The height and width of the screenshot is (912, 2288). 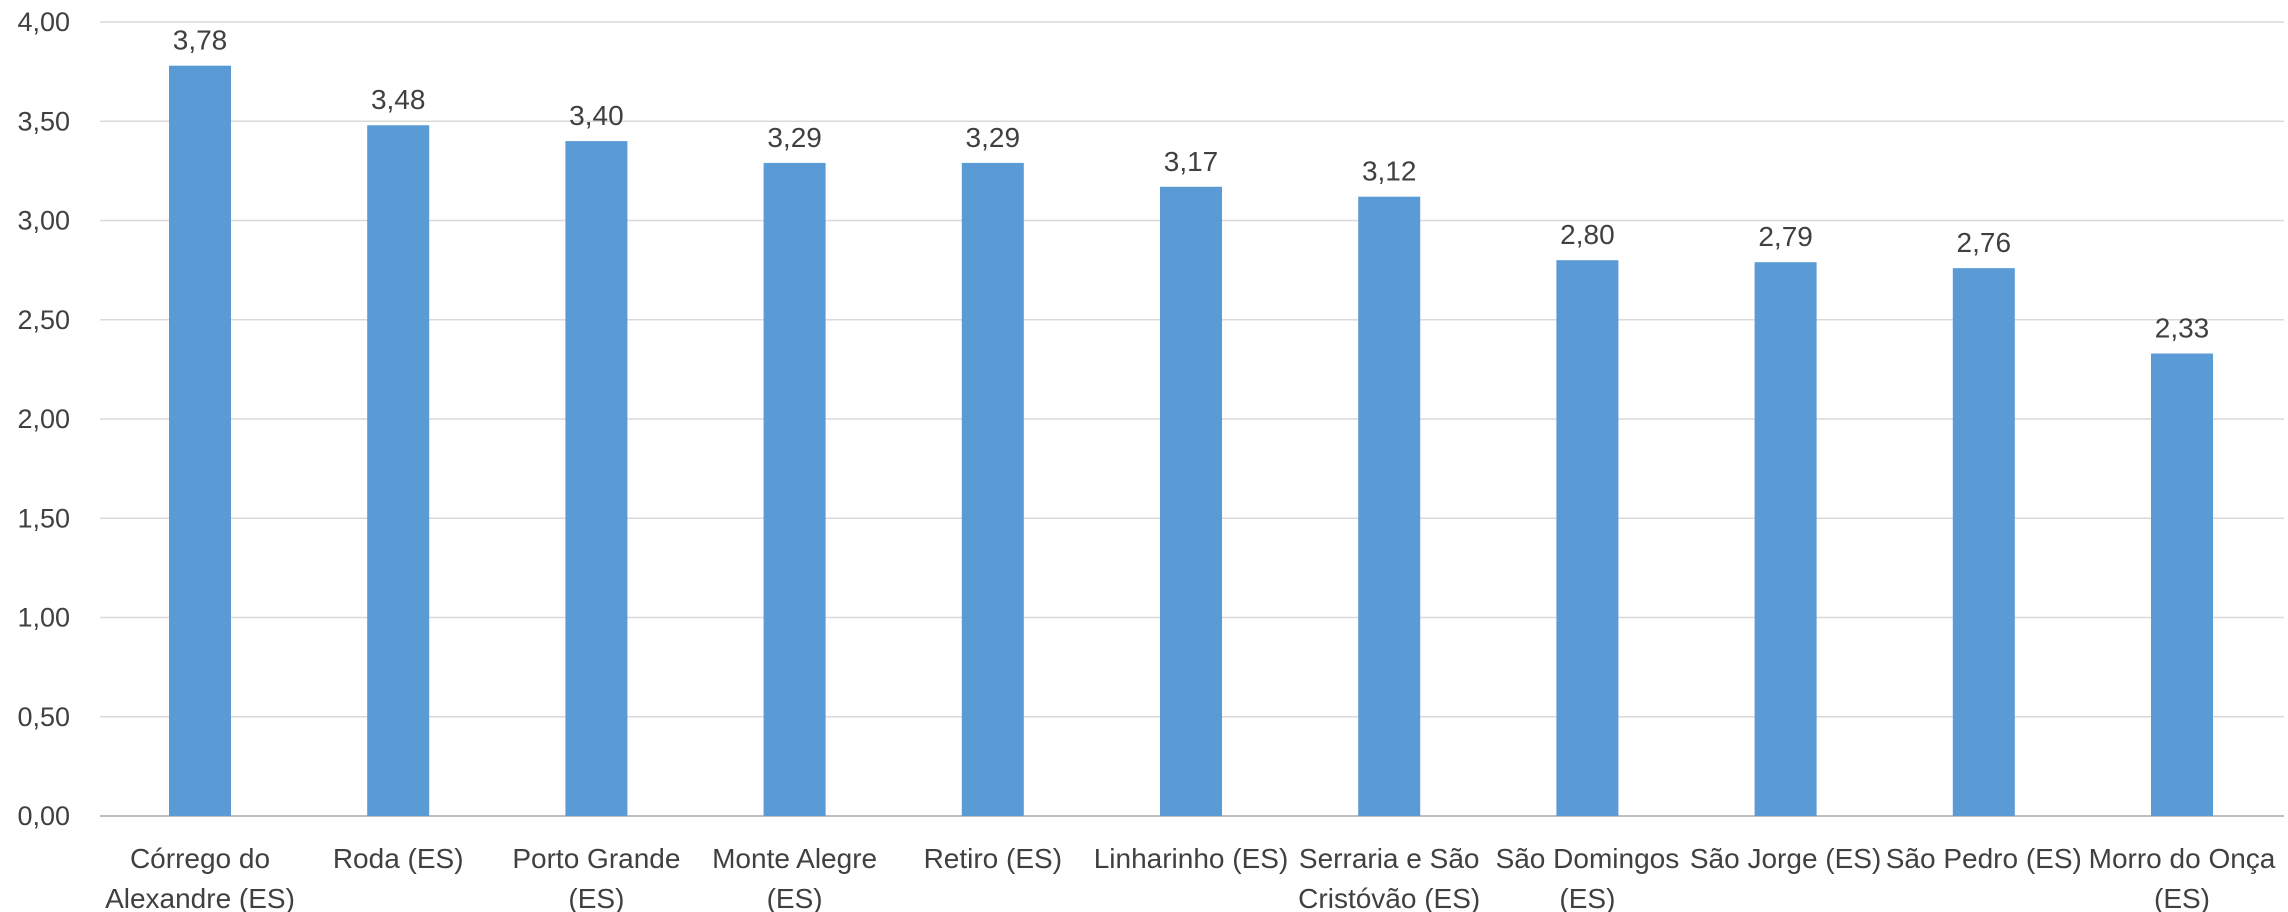 What do you see at coordinates (1191, 161) in the screenshot?
I see `data-label: 3,17` at bounding box center [1191, 161].